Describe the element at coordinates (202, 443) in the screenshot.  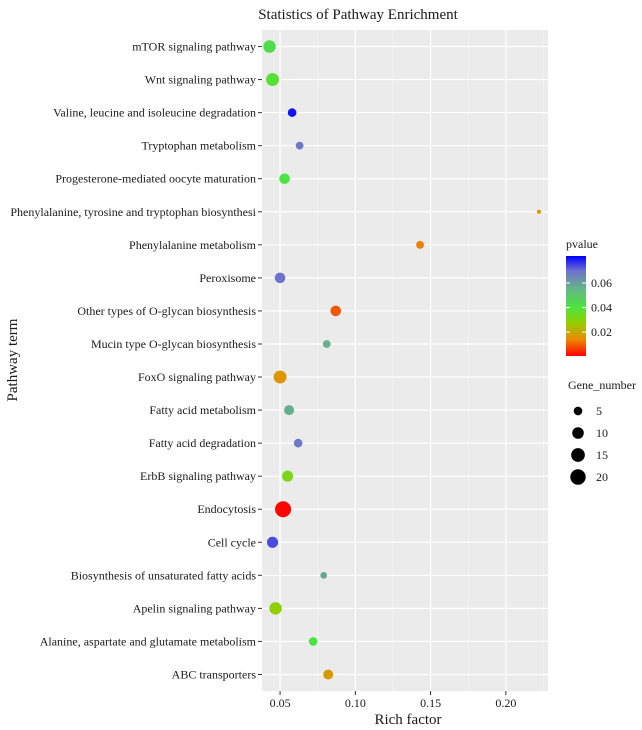
I see `y-tick-label: Fatty acid degradation` at that location.